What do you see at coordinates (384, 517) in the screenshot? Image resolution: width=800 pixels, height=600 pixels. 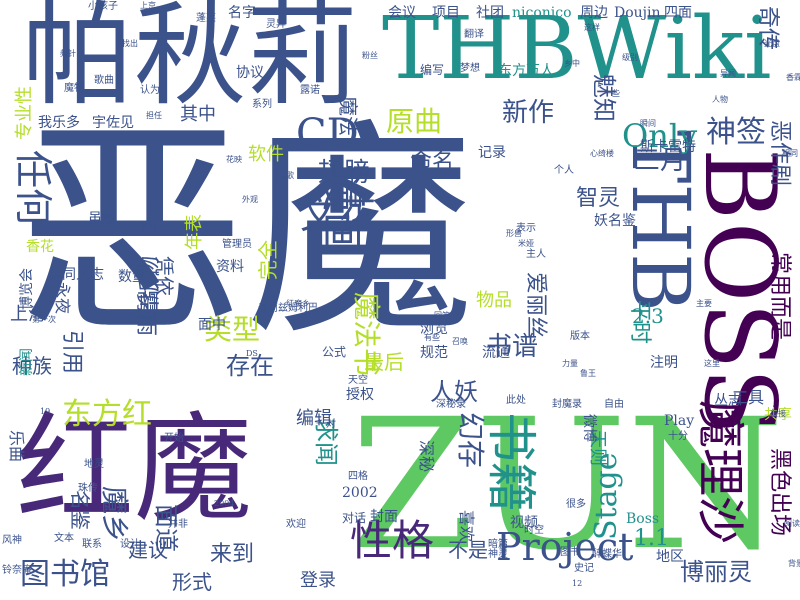 I see `cloud-word: 封面` at bounding box center [384, 517].